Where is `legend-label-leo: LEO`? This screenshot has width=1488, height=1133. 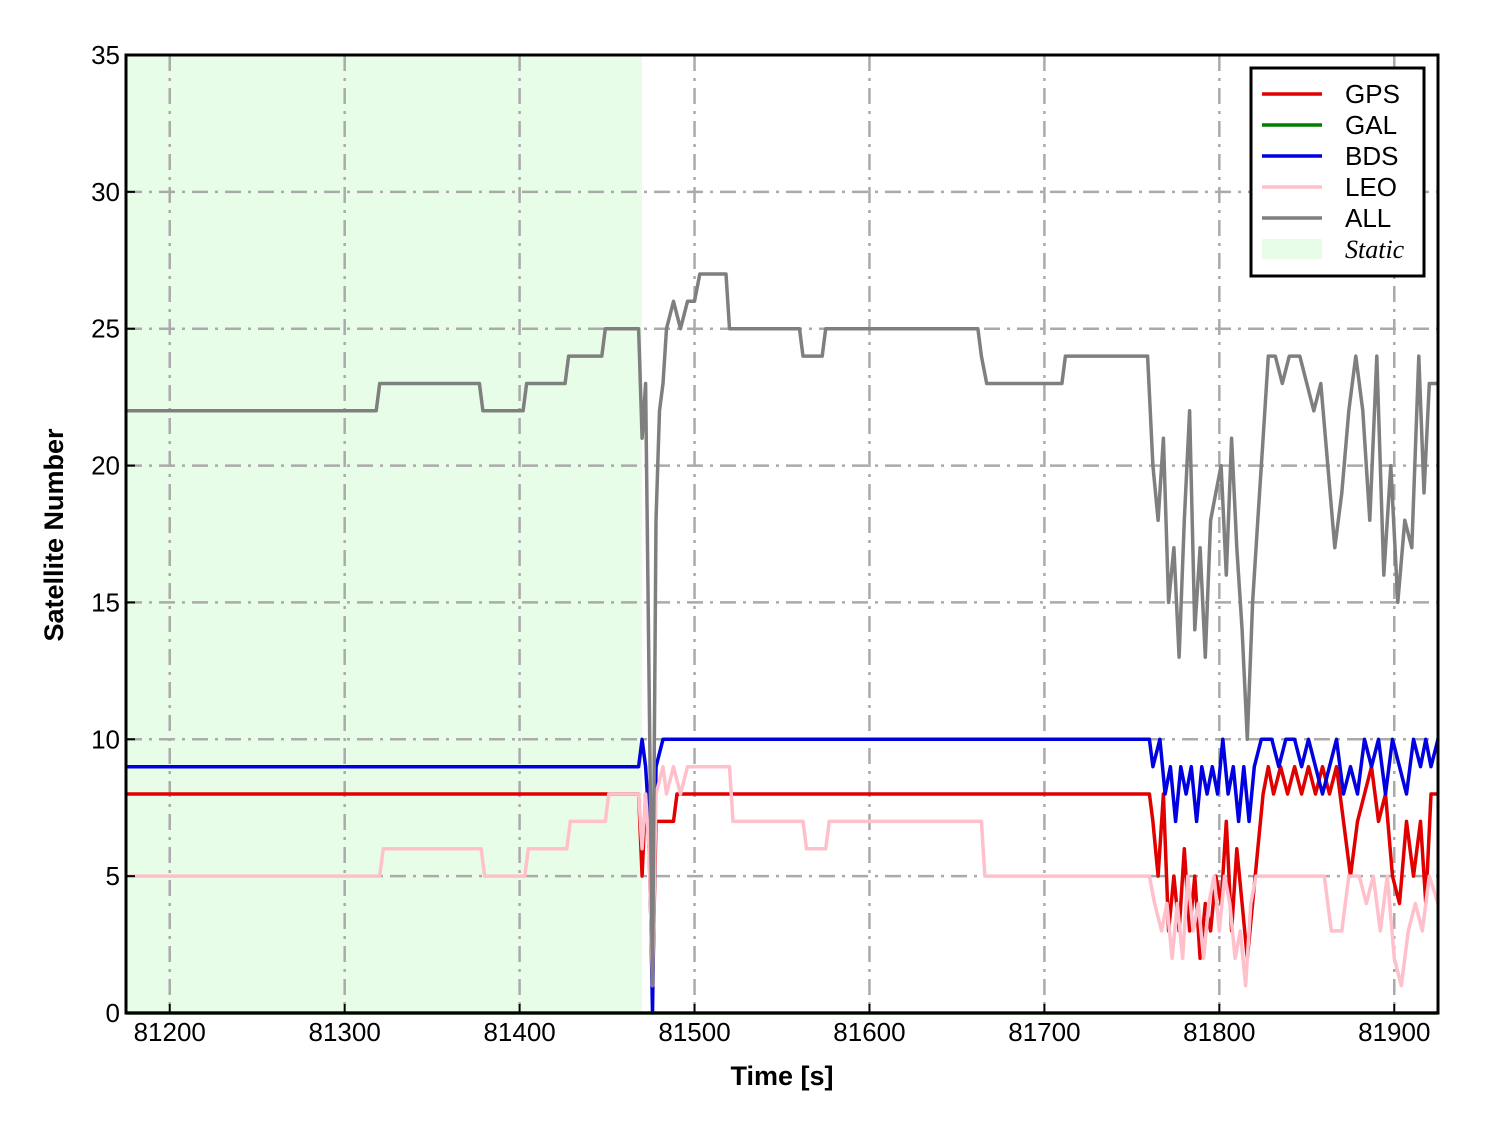
legend-label-leo: LEO is located at coordinates (1371, 187).